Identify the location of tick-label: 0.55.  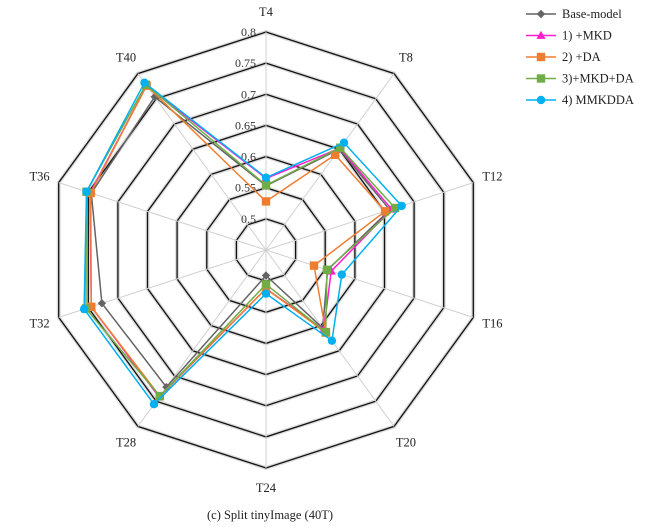
(245, 188).